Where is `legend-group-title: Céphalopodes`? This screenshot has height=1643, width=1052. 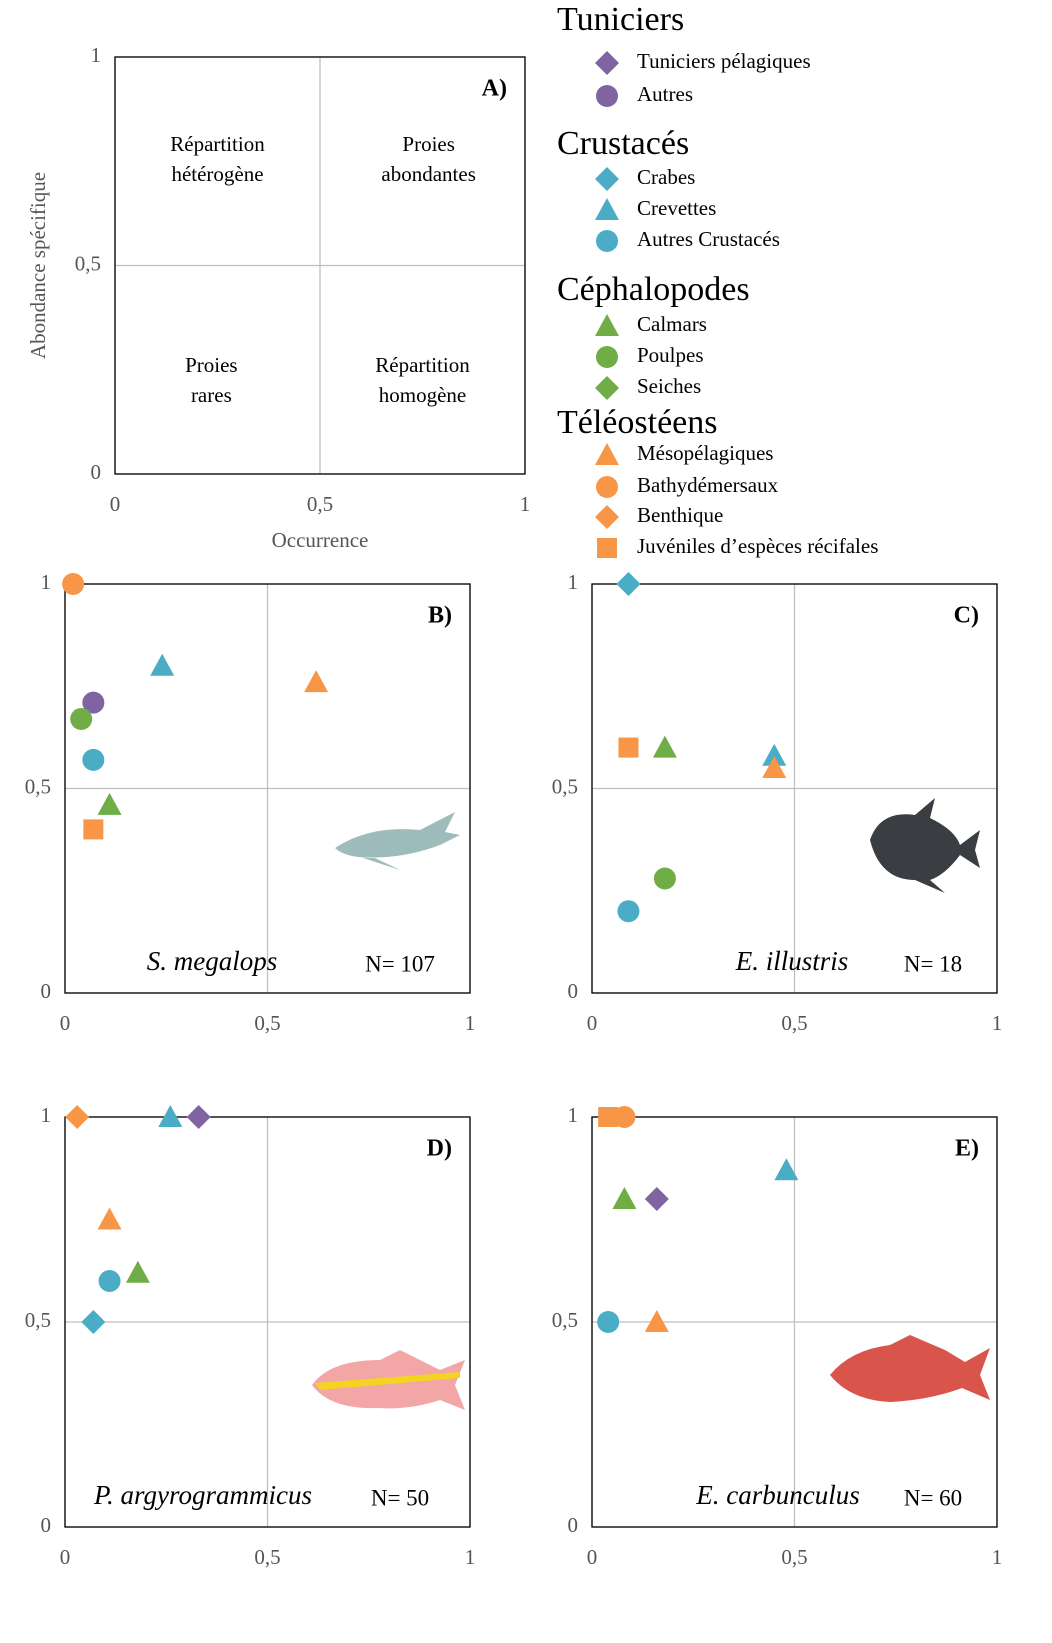
legend-group-title: Céphalopodes is located at coordinates (653, 289).